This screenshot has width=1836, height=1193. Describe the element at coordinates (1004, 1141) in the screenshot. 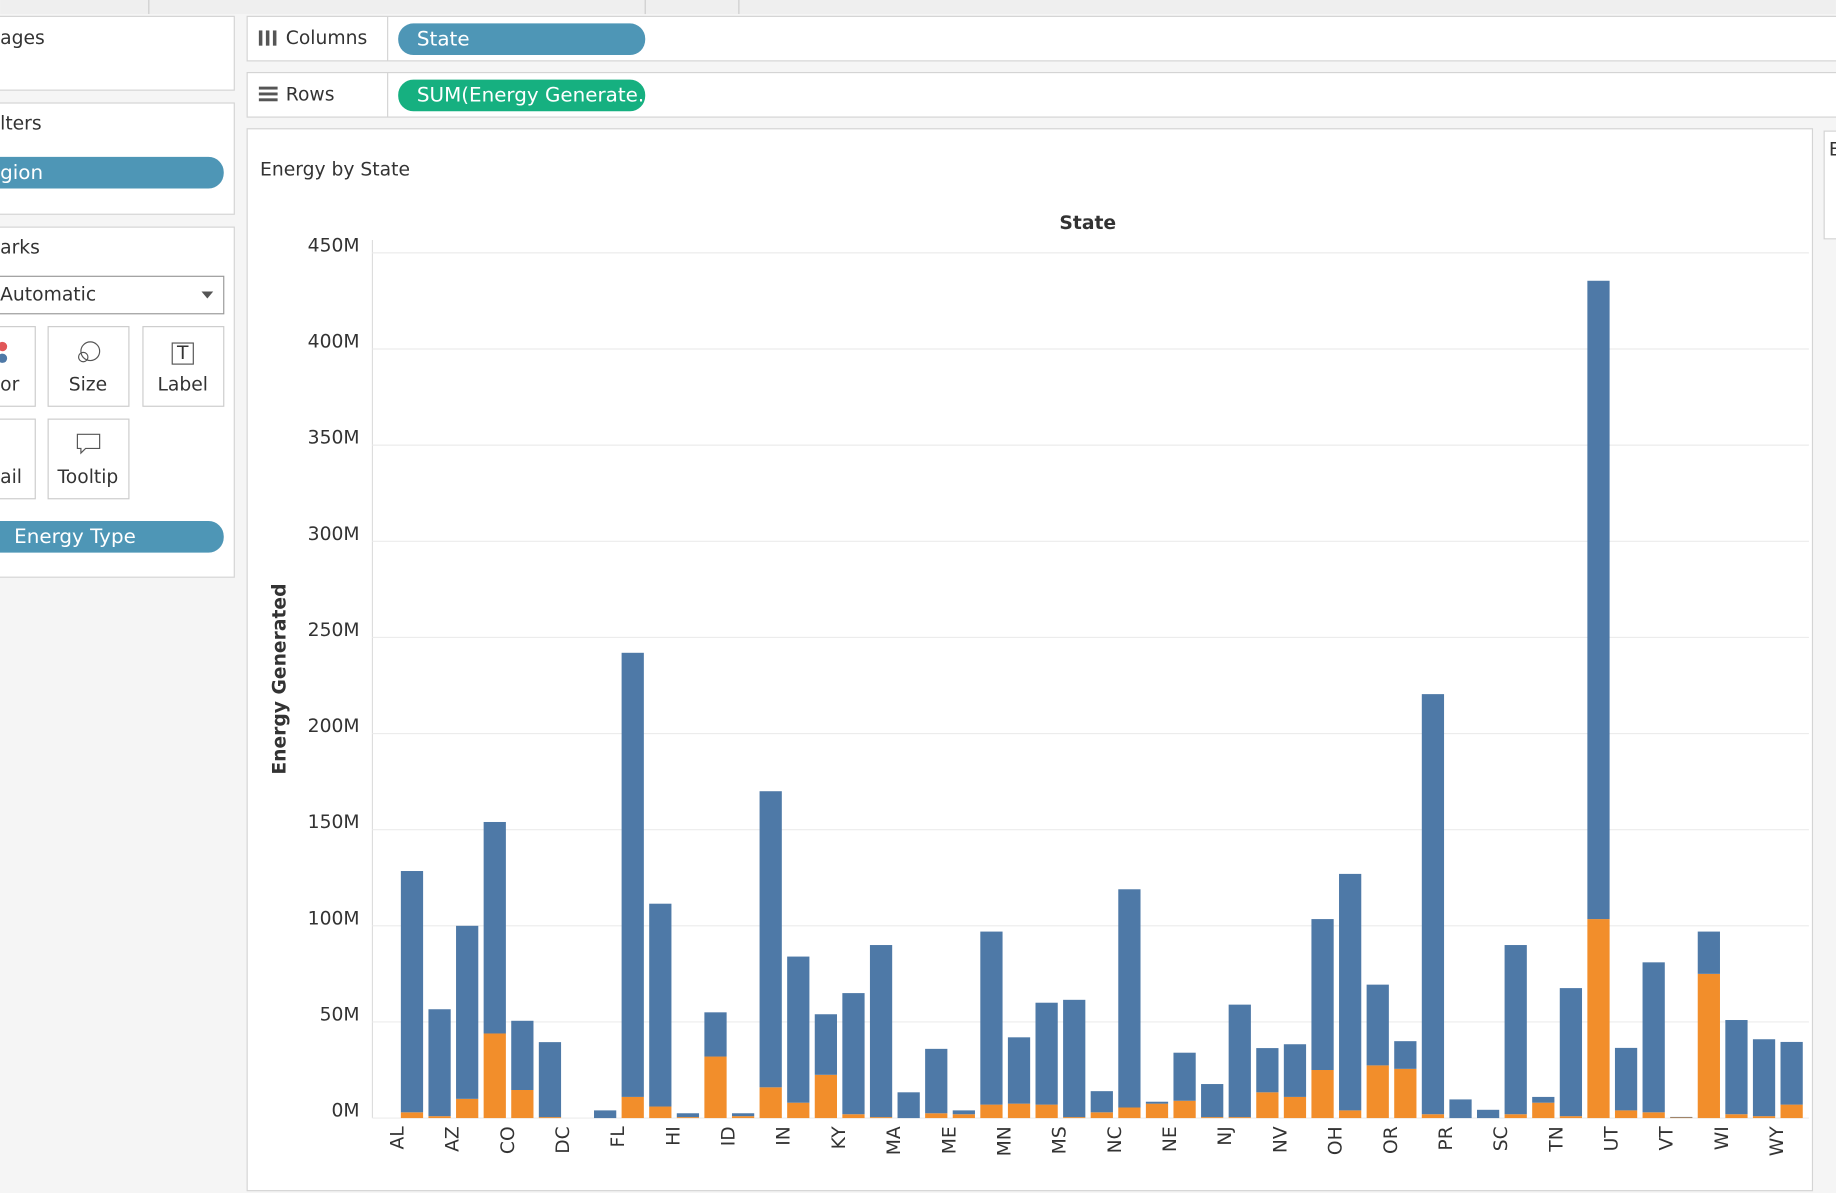

I see `x-tick-label: MN` at that location.